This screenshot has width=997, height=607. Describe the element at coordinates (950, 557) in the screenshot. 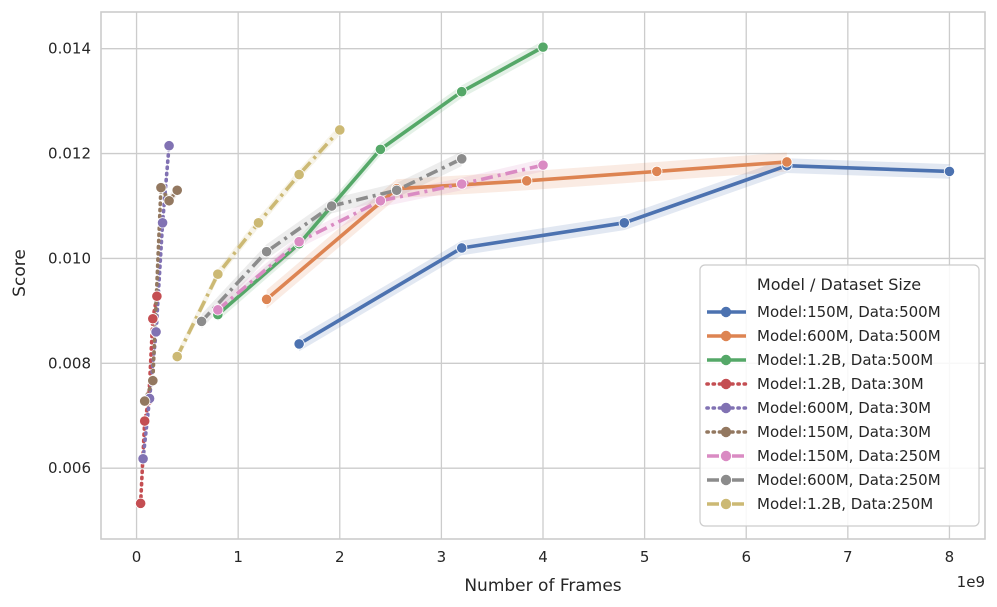

I see `x-tick-label: 8` at that location.